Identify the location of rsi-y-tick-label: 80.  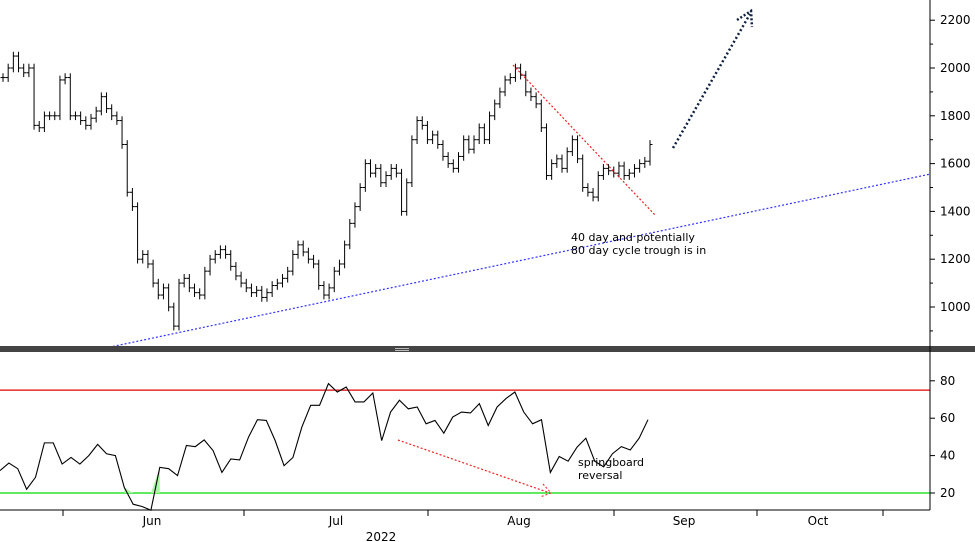
(947, 381).